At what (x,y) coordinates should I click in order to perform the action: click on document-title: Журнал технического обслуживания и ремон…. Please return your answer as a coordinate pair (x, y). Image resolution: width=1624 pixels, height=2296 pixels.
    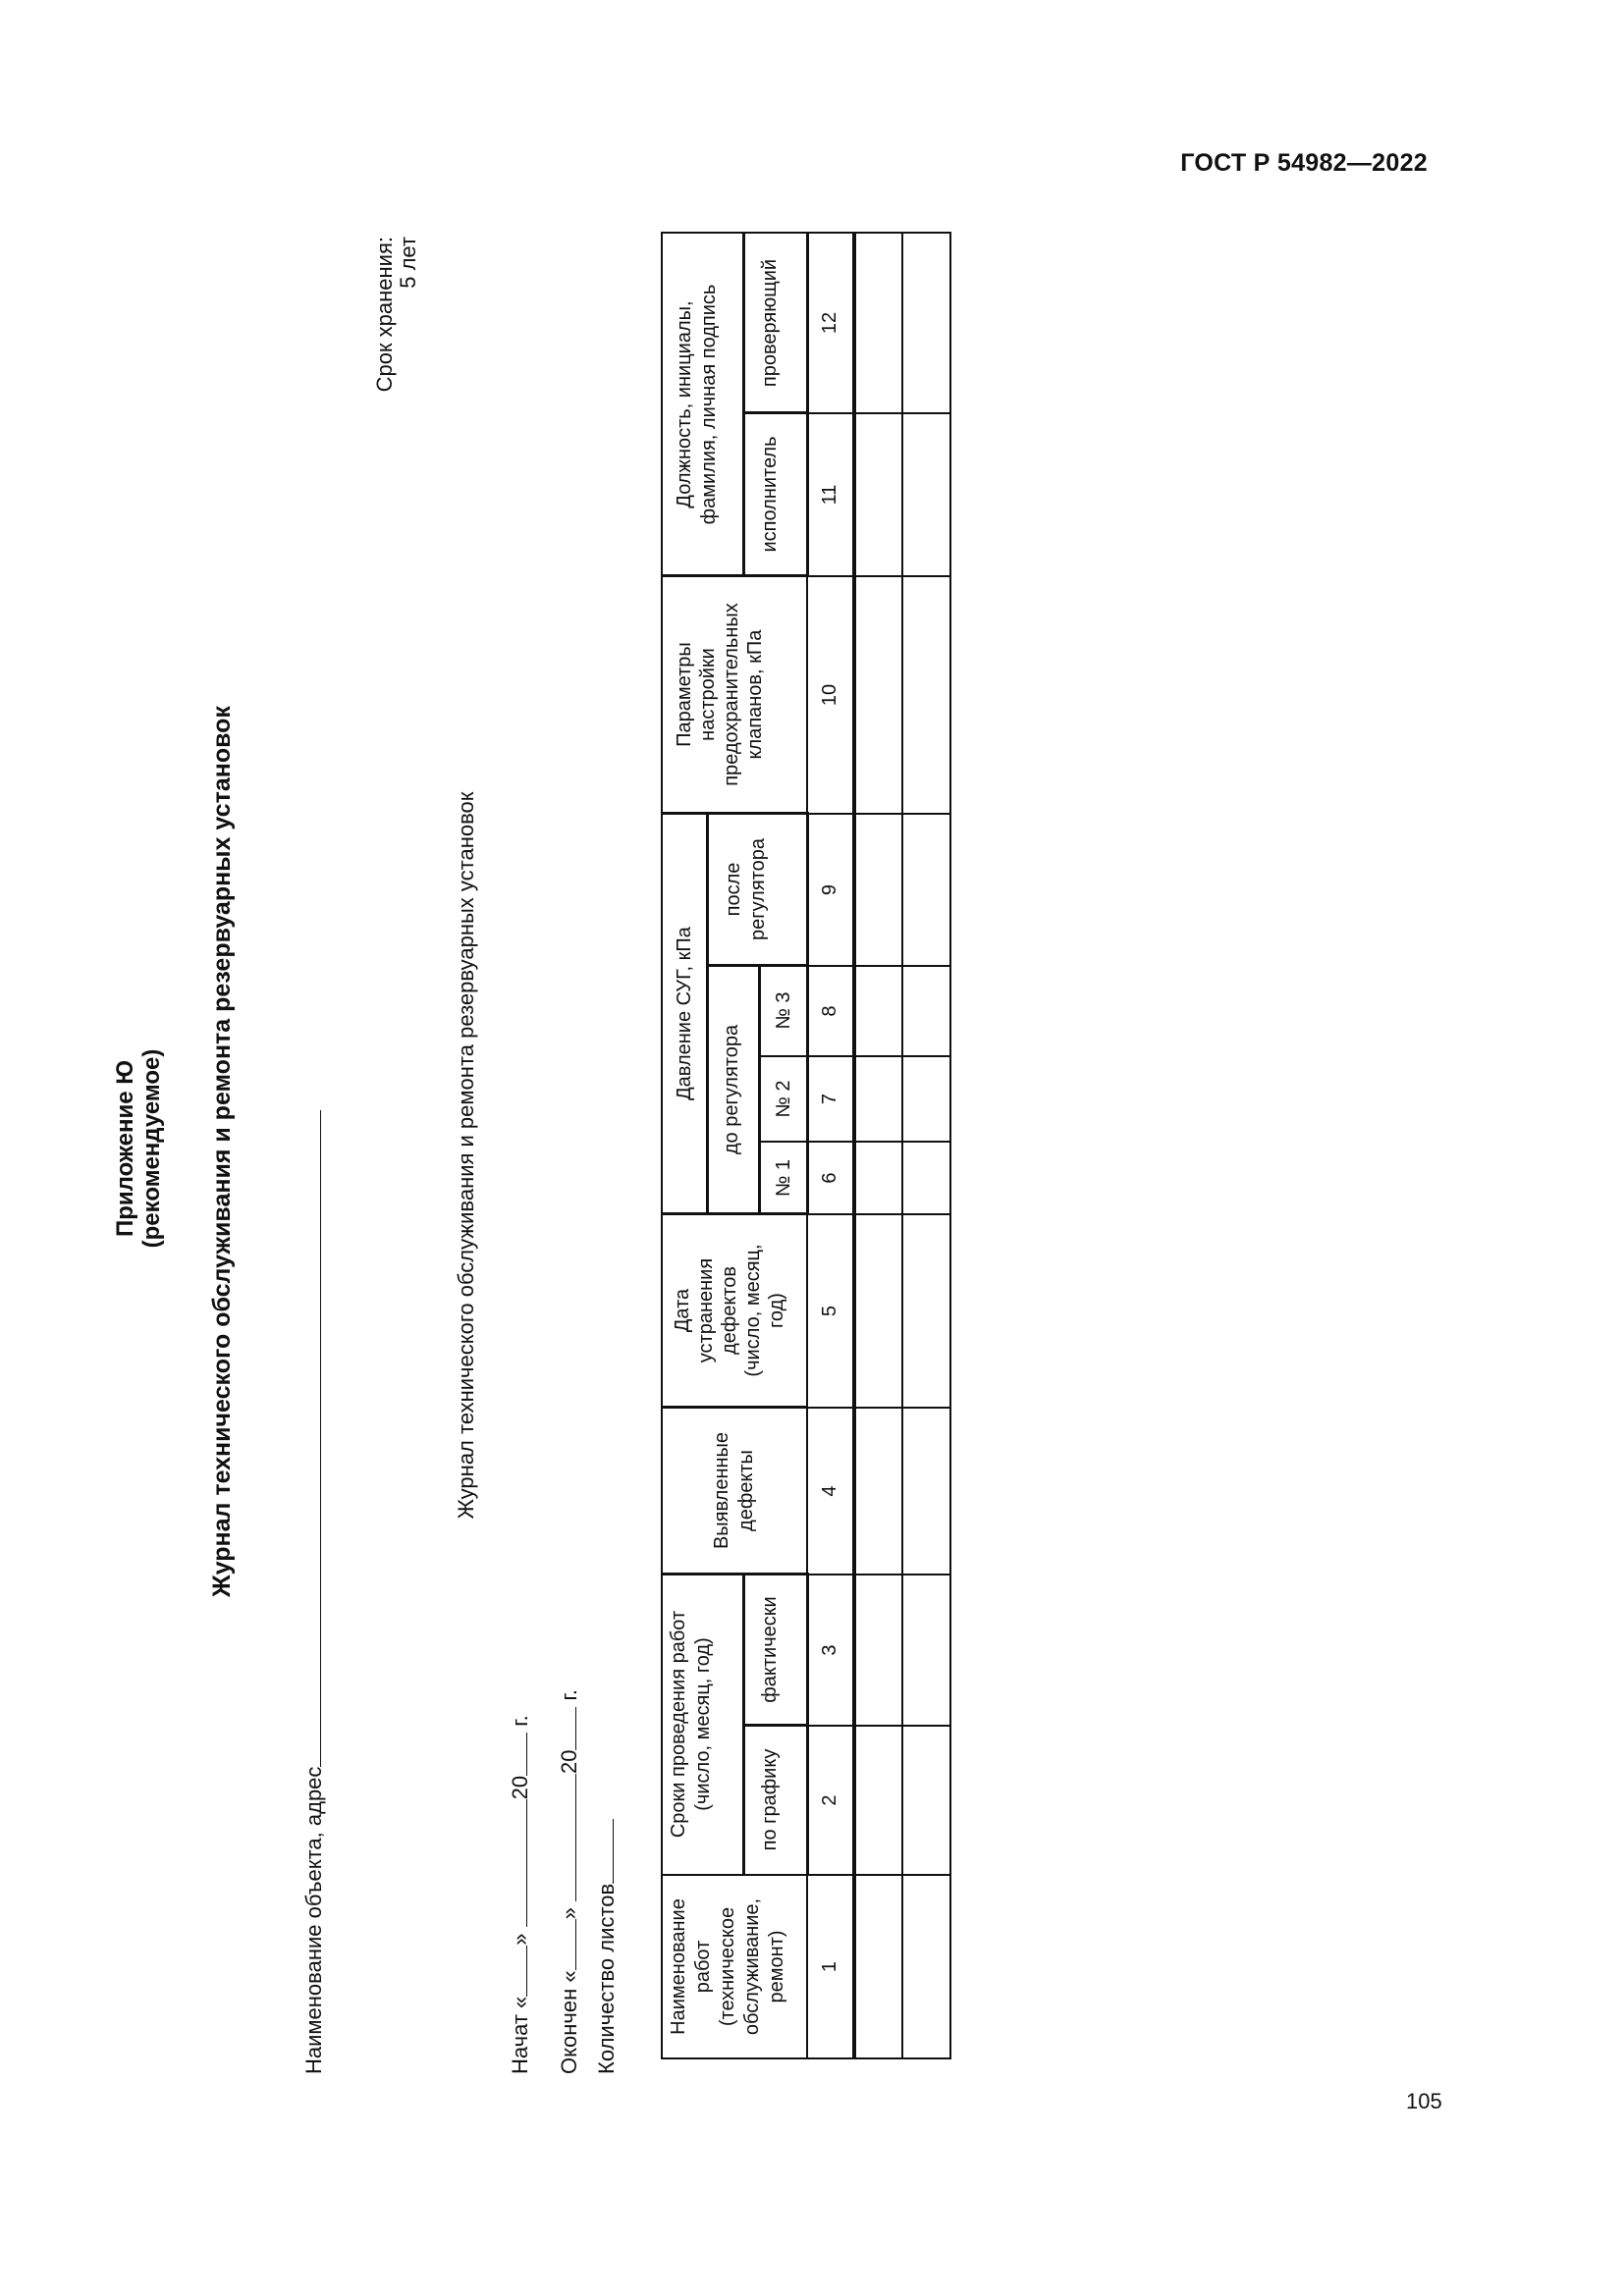
    Looking at the image, I should click on (222, 1151).